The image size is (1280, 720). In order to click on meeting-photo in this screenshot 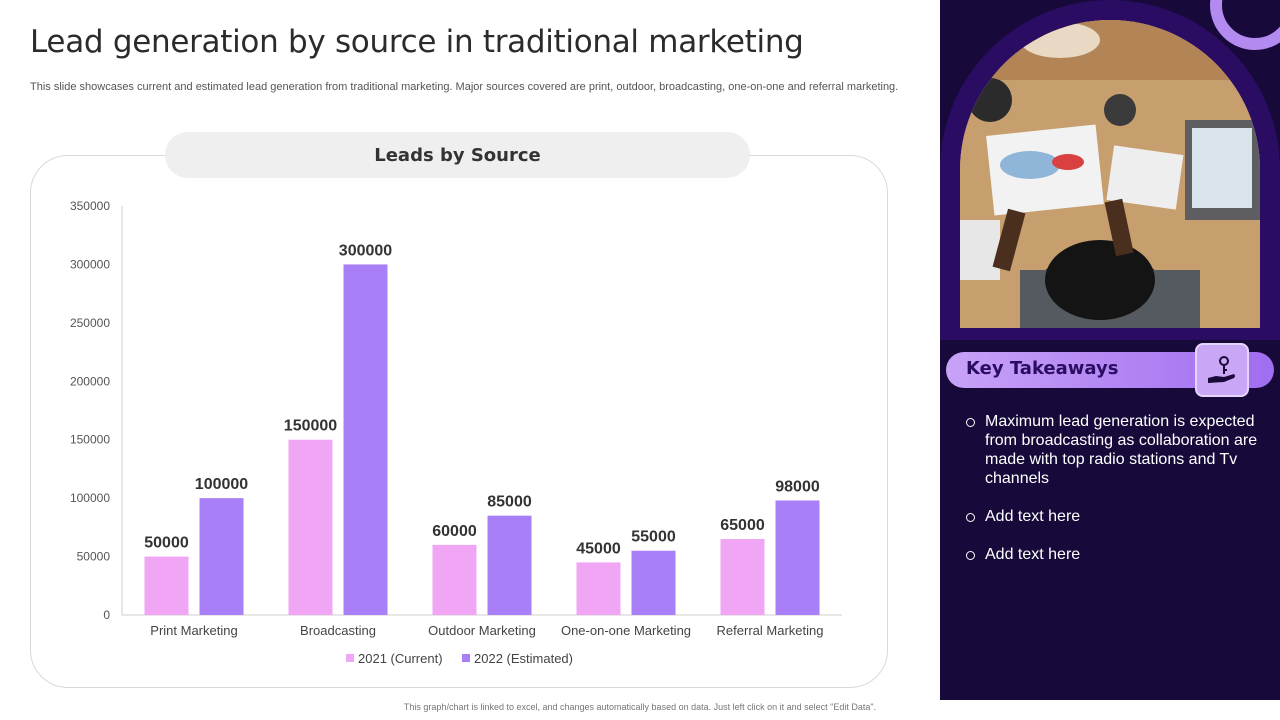, I will do `click(1110, 174)`.